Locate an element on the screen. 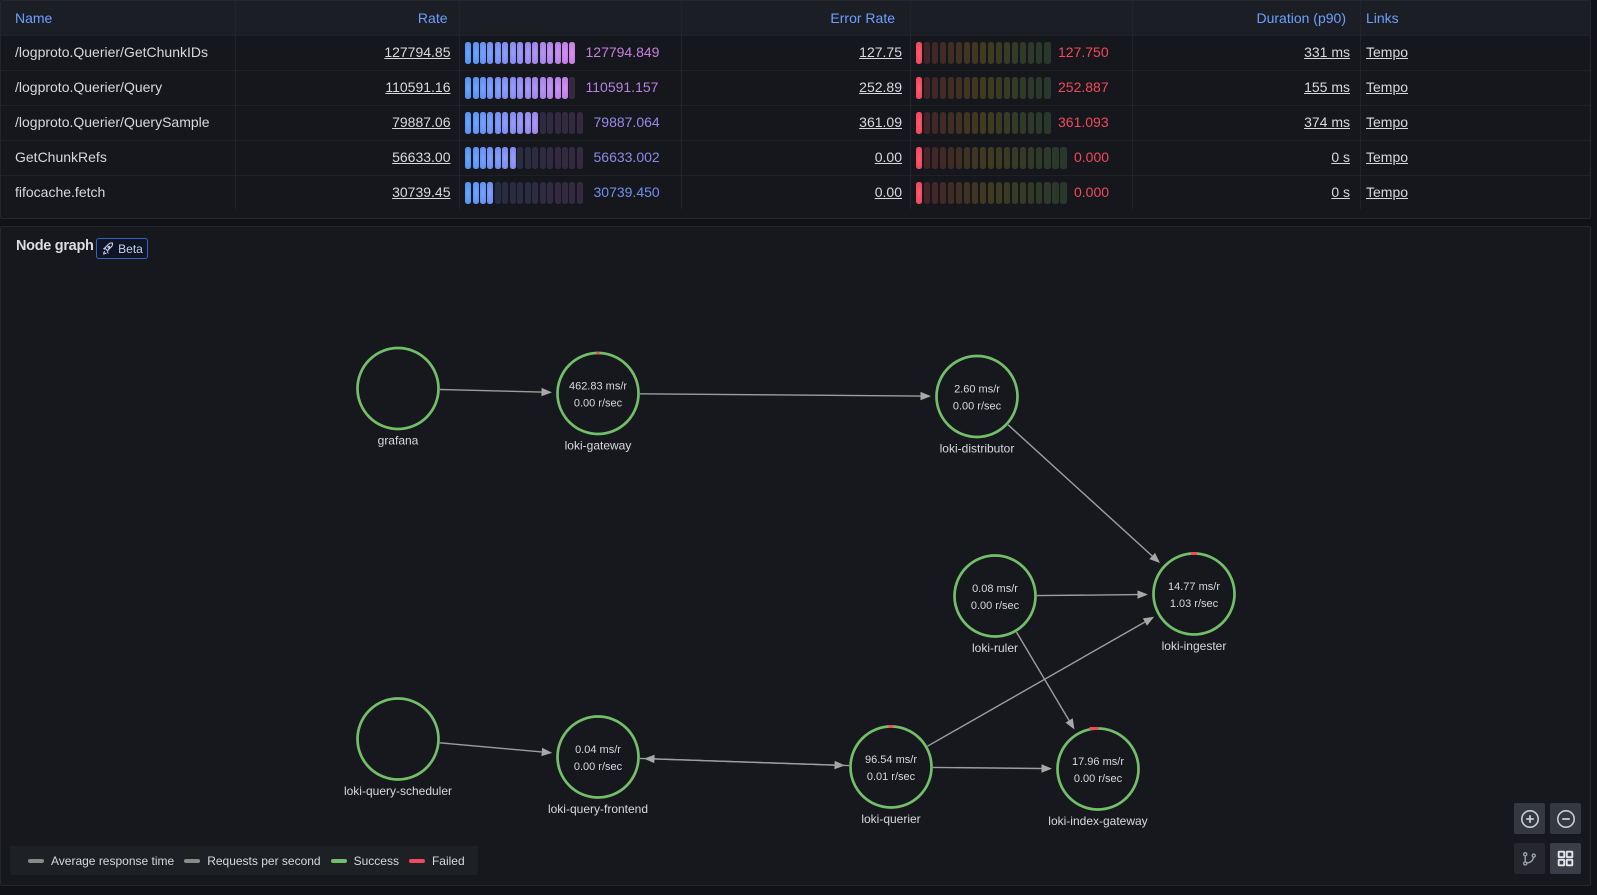 The height and width of the screenshot is (895, 1597). svg-text: 0.08 ms/r is located at coordinates (995, 589).